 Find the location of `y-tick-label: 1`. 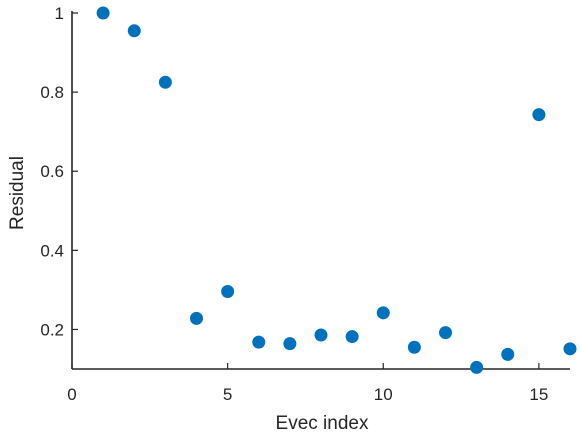

y-tick-label: 1 is located at coordinates (59, 13).